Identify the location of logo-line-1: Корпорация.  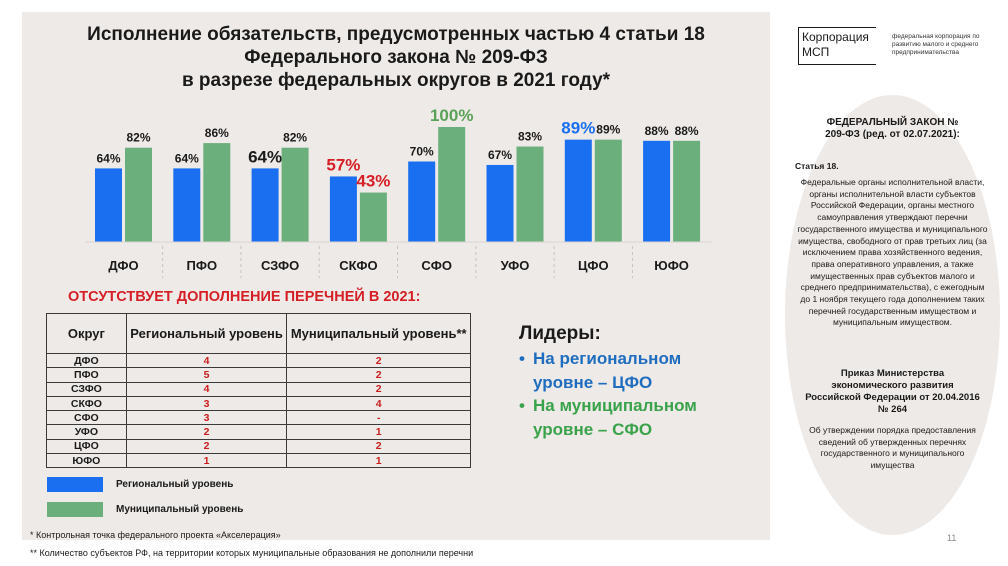
(835, 37).